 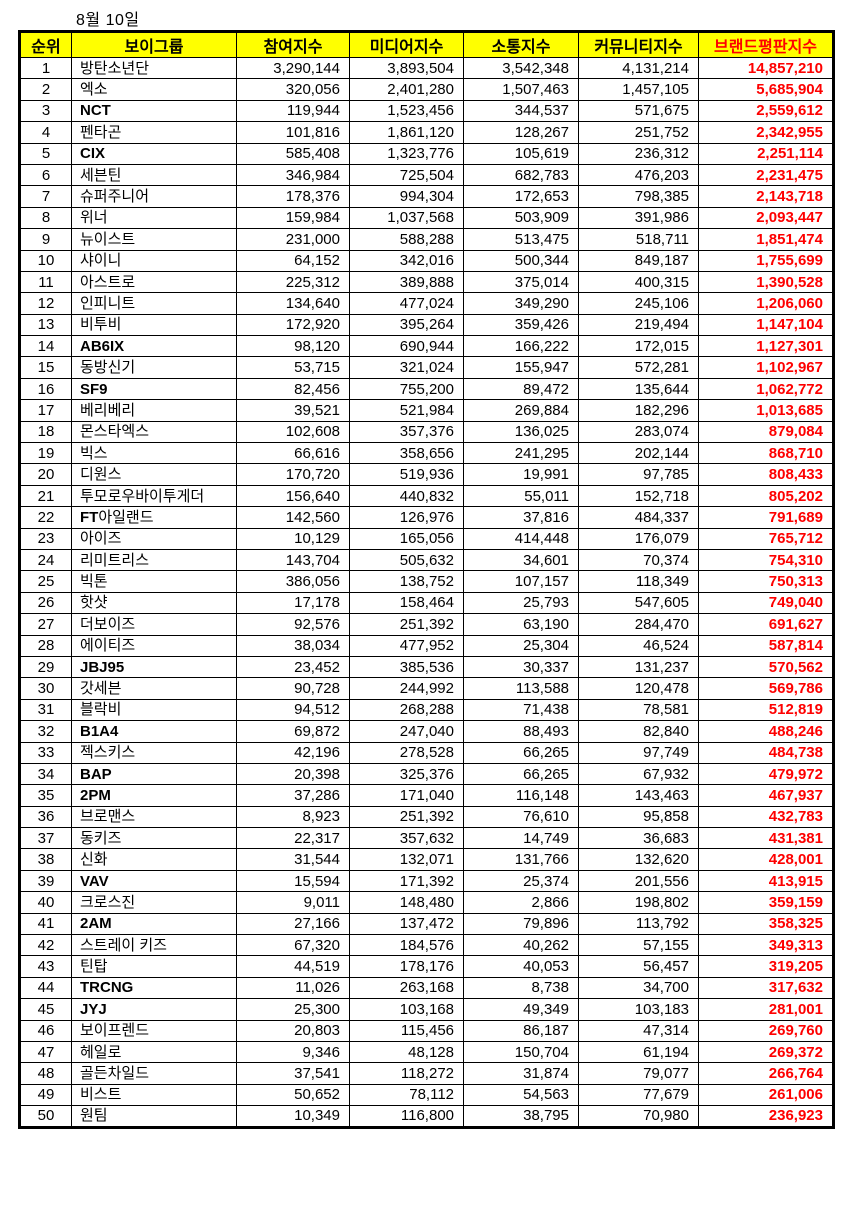 I want to click on media-cell: 1,037,568, so click(x=406, y=218).